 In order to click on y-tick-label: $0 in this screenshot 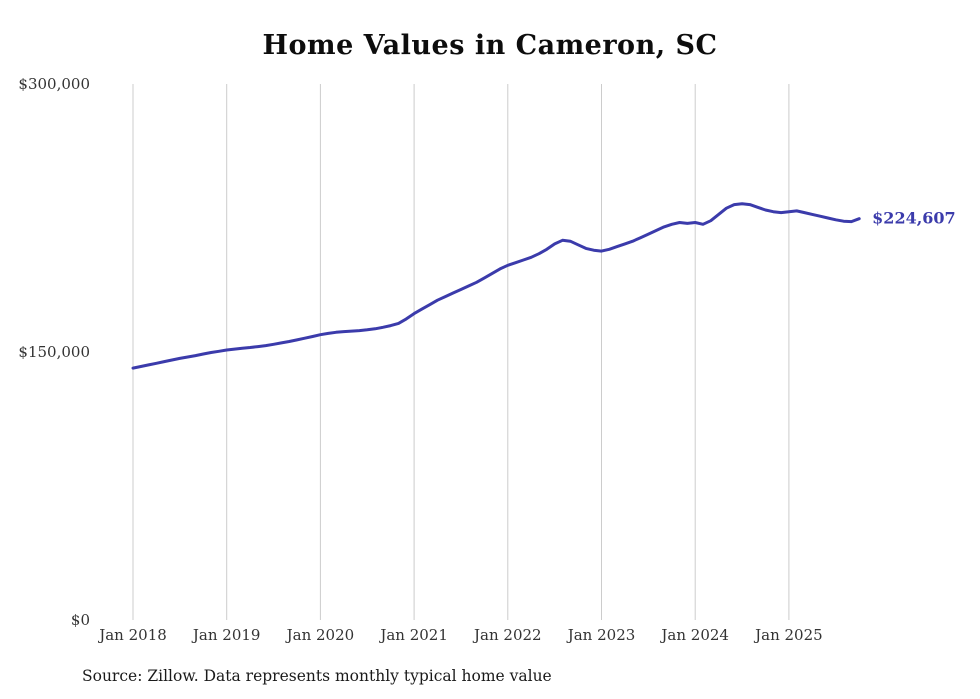, I will do `click(80, 620)`.